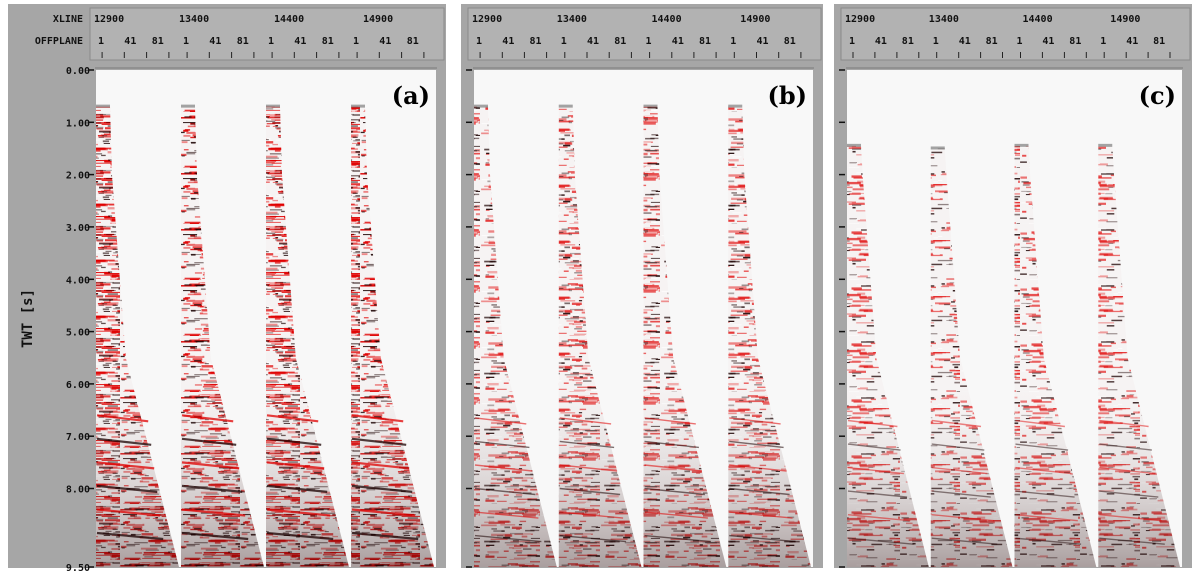  I want to click on xline-tick-label: 13400, so click(944, 19).